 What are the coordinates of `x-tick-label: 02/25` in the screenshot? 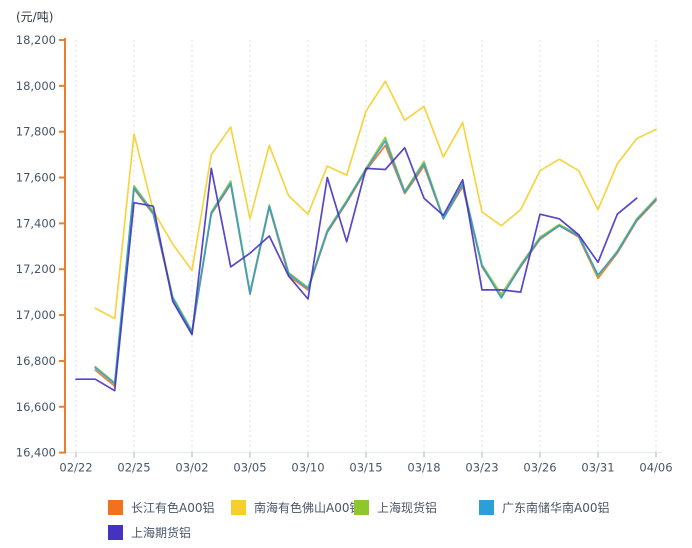 It's located at (133, 468).